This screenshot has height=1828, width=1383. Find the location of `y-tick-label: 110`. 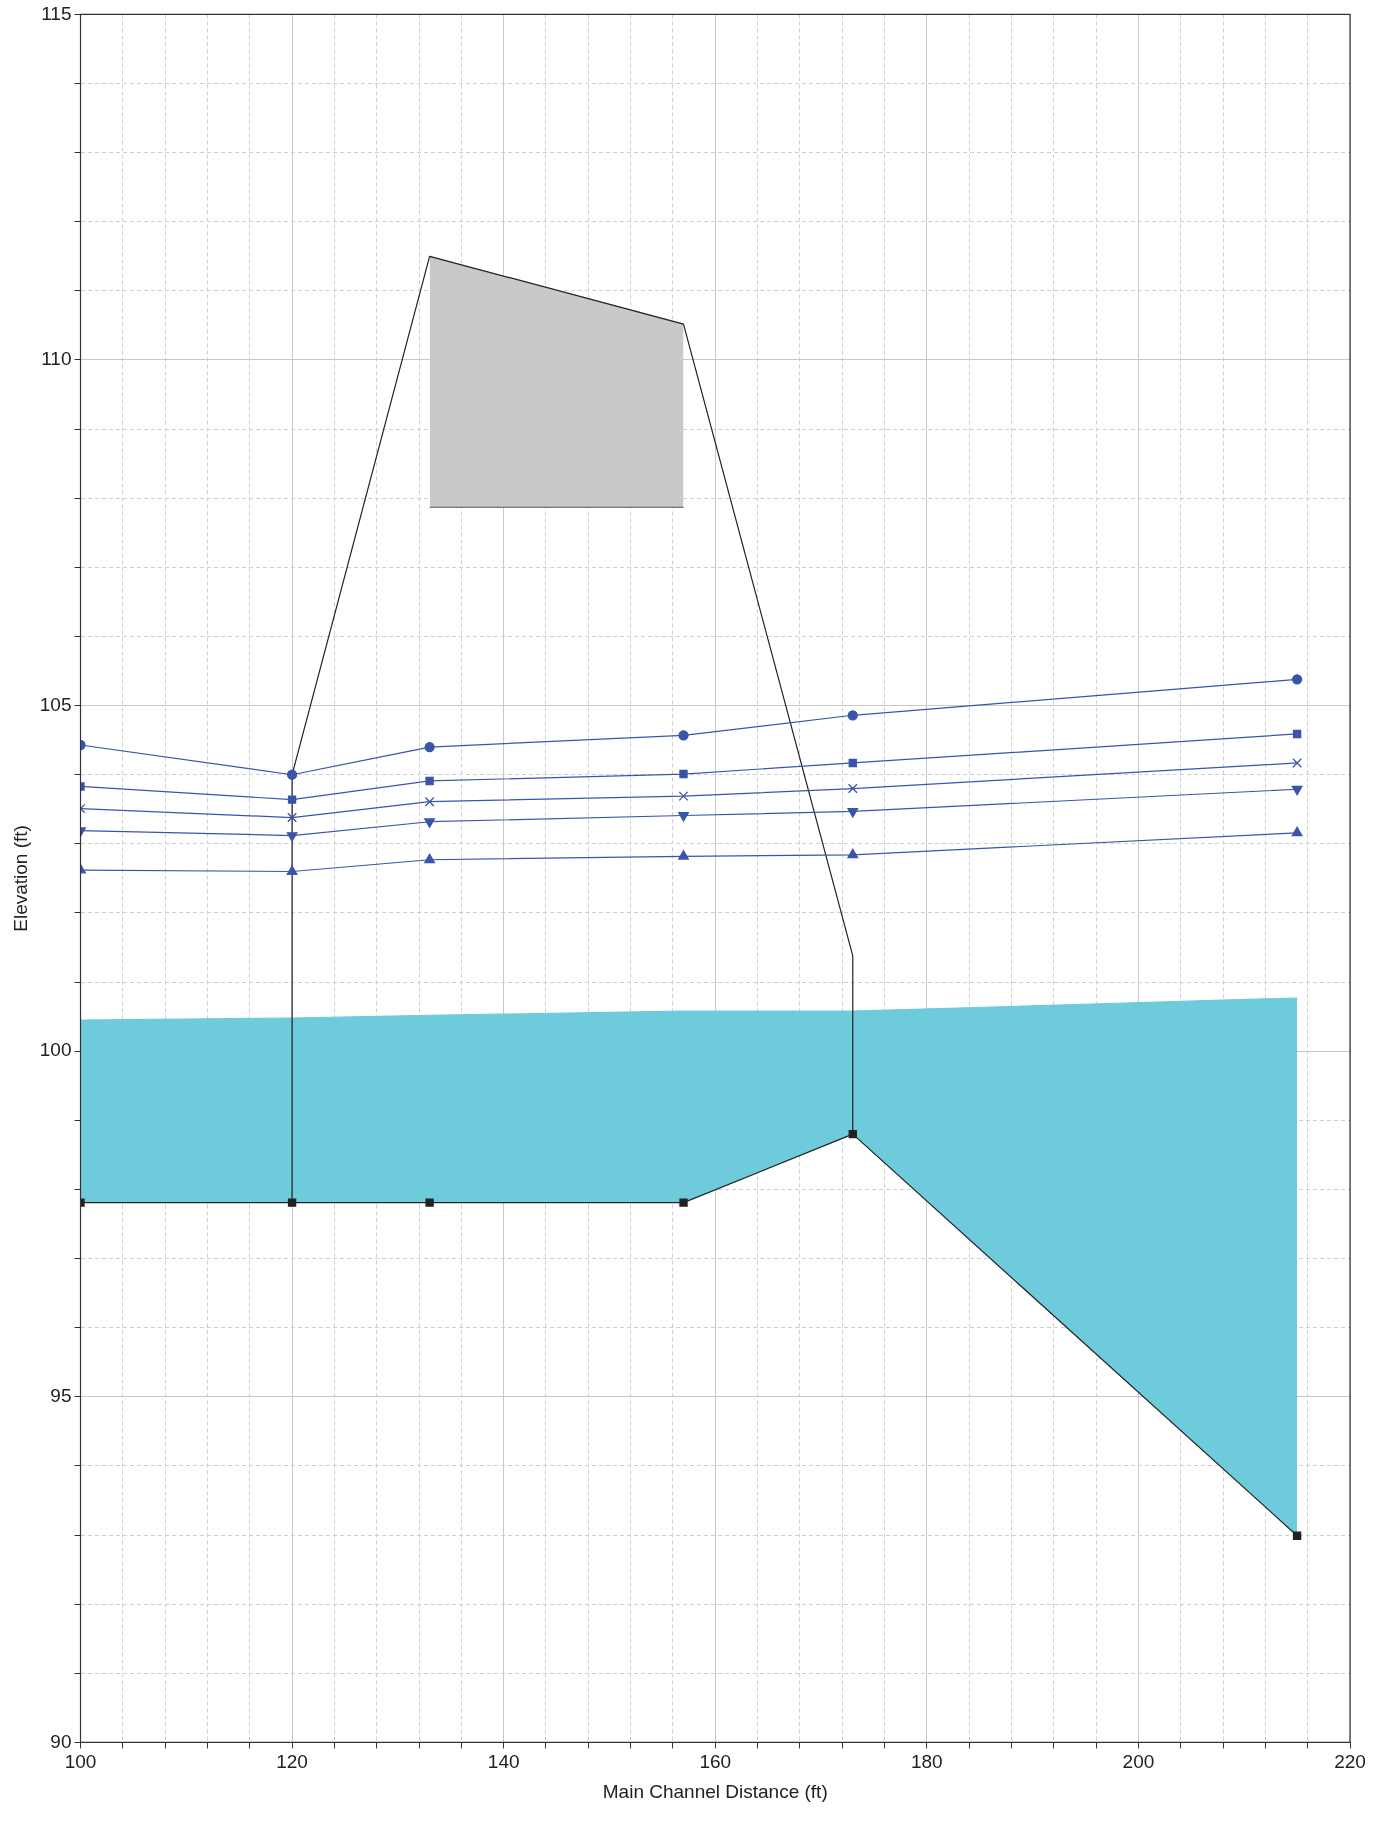

y-tick-label: 110 is located at coordinates (56, 359).